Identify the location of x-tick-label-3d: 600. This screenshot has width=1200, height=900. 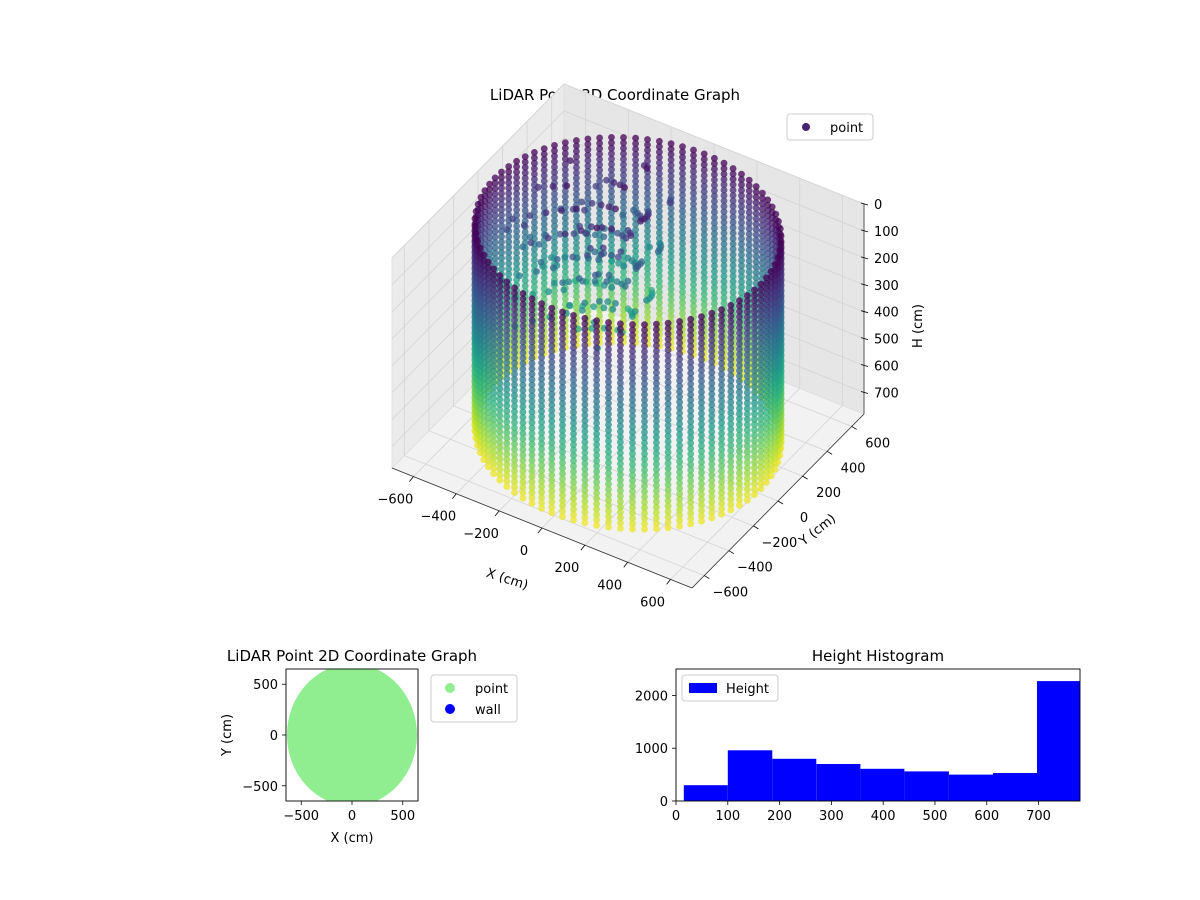
(652, 602).